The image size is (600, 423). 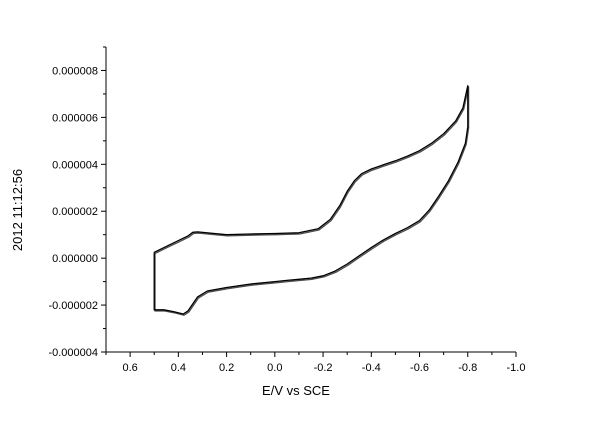 What do you see at coordinates (178, 368) in the screenshot?
I see `x-tick-label: 0.4` at bounding box center [178, 368].